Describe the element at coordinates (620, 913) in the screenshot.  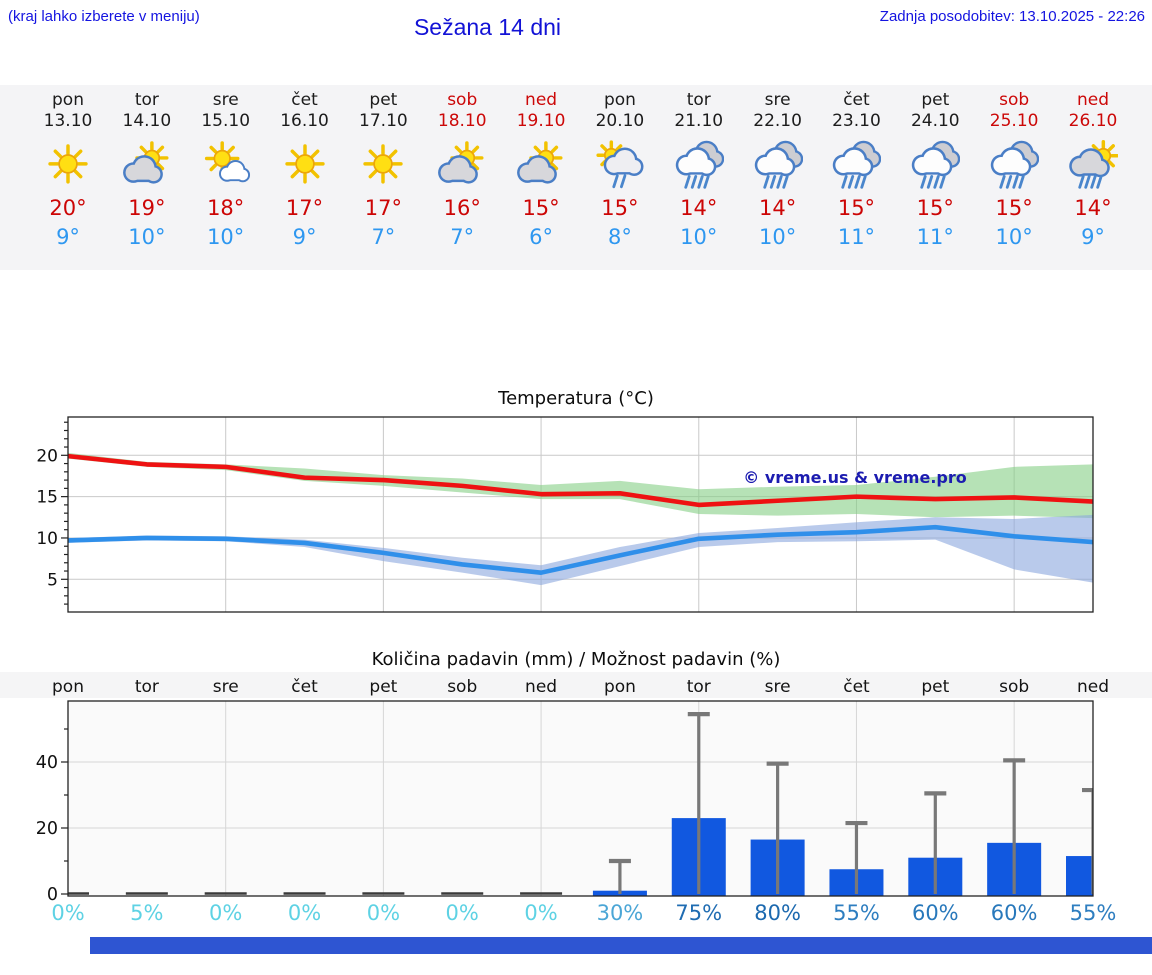
I see `precip-probability: 30%` at that location.